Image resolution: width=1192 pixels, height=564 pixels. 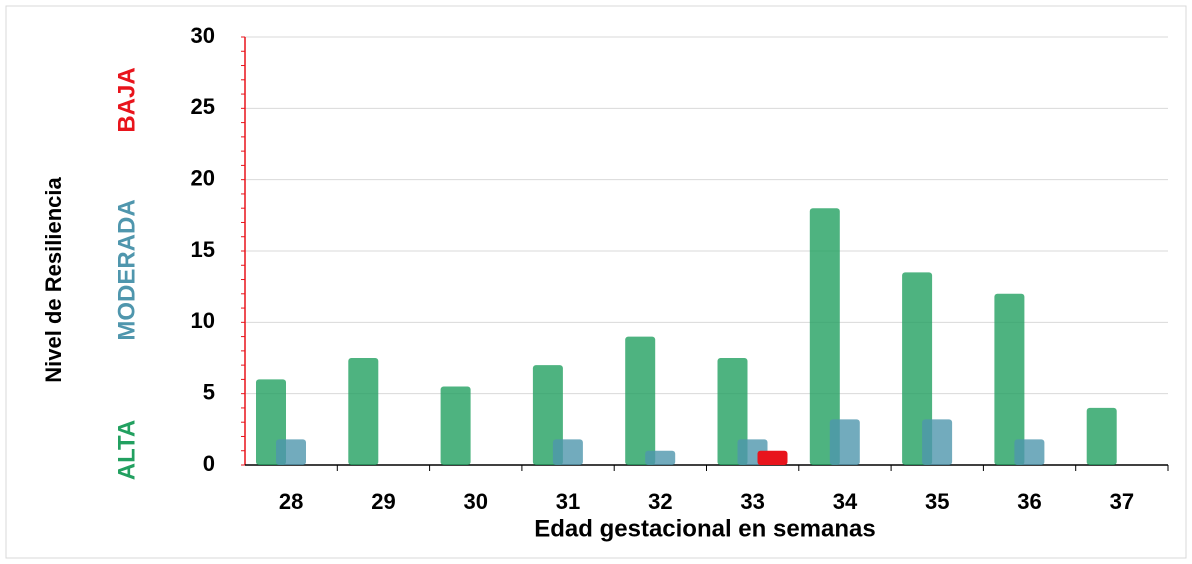 What do you see at coordinates (209, 463) in the screenshot?
I see `y-tick-label: 0` at bounding box center [209, 463].